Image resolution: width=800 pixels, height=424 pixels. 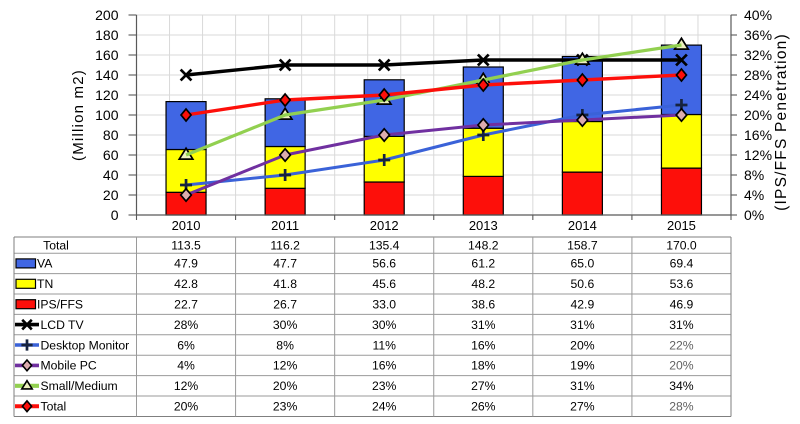 I want to click on svg-text: LCD TV, so click(x=63, y=325).